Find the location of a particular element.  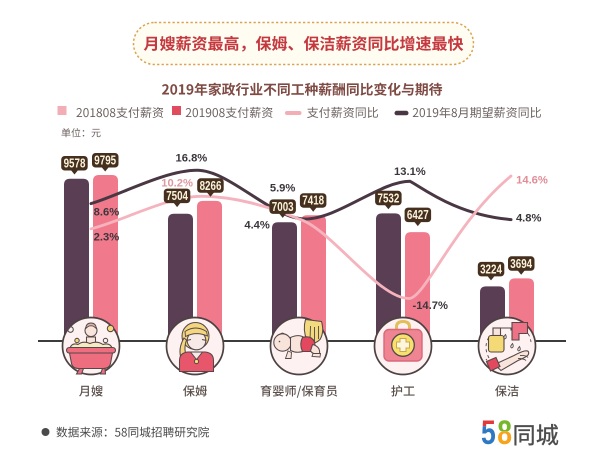

svg-text: 16.8% is located at coordinates (192, 158).